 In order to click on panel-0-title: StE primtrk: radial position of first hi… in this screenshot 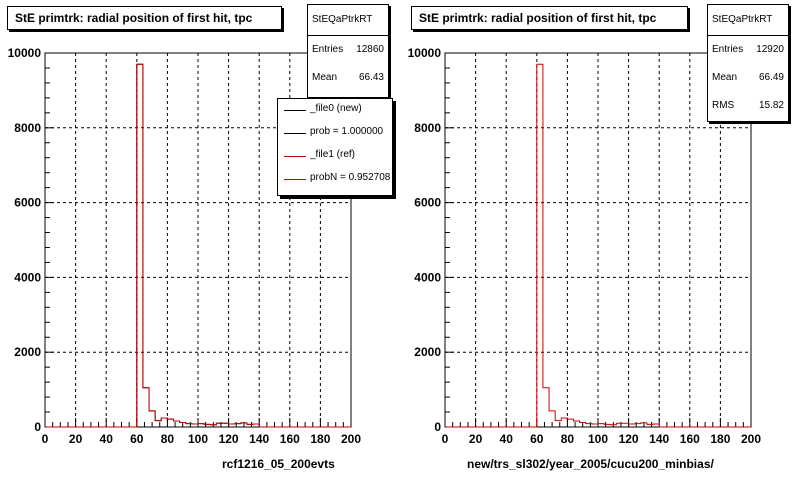, I will do `click(144, 18)`.